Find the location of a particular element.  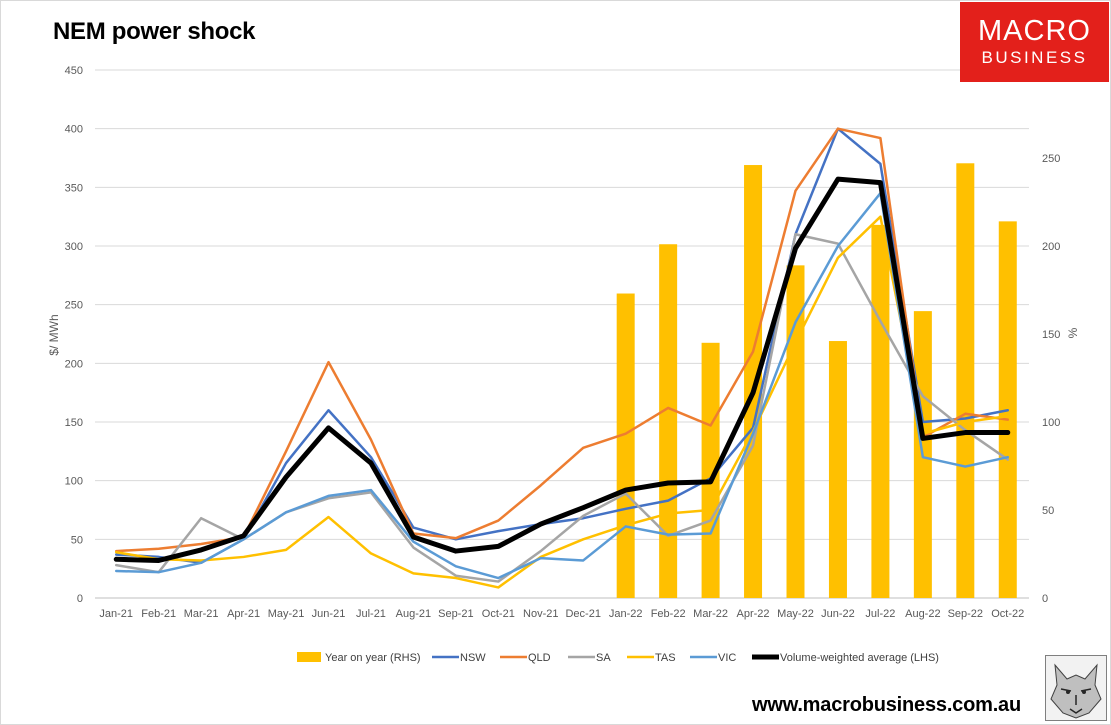

legend-label: Year on year (RHS) is located at coordinates (373, 658).